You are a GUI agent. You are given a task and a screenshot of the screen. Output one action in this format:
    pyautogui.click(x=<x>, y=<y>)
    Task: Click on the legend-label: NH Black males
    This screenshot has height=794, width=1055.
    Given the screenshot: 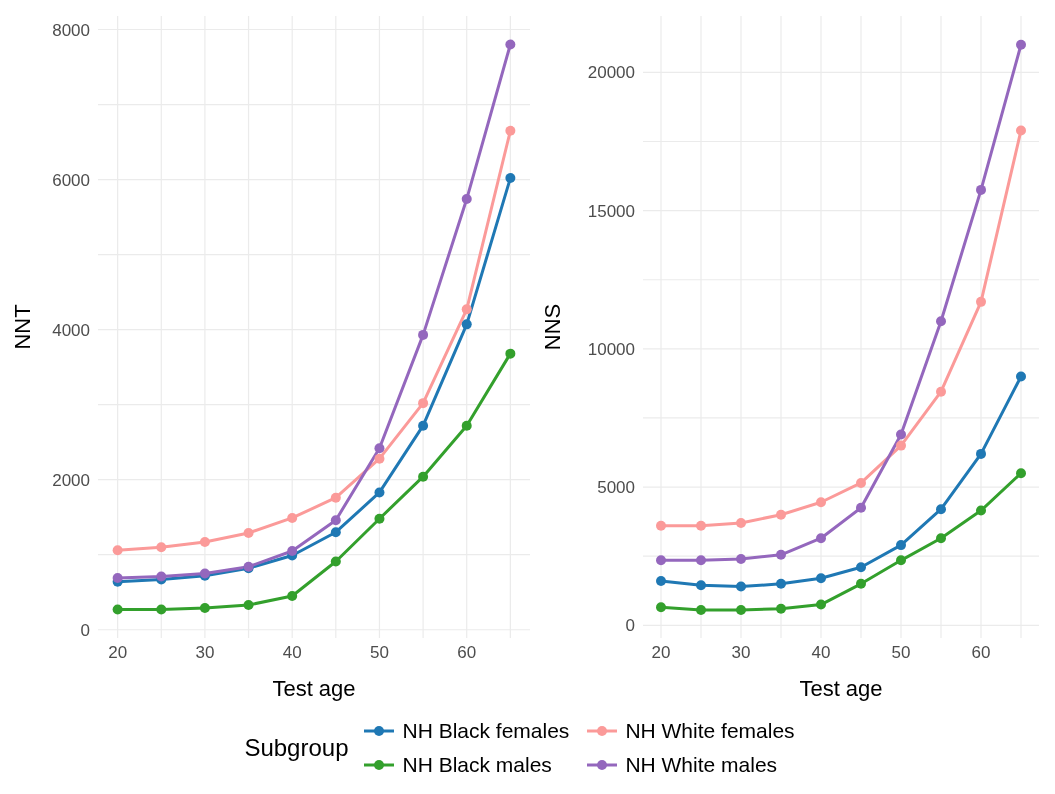 What is the action you would take?
    pyautogui.click(x=477, y=765)
    